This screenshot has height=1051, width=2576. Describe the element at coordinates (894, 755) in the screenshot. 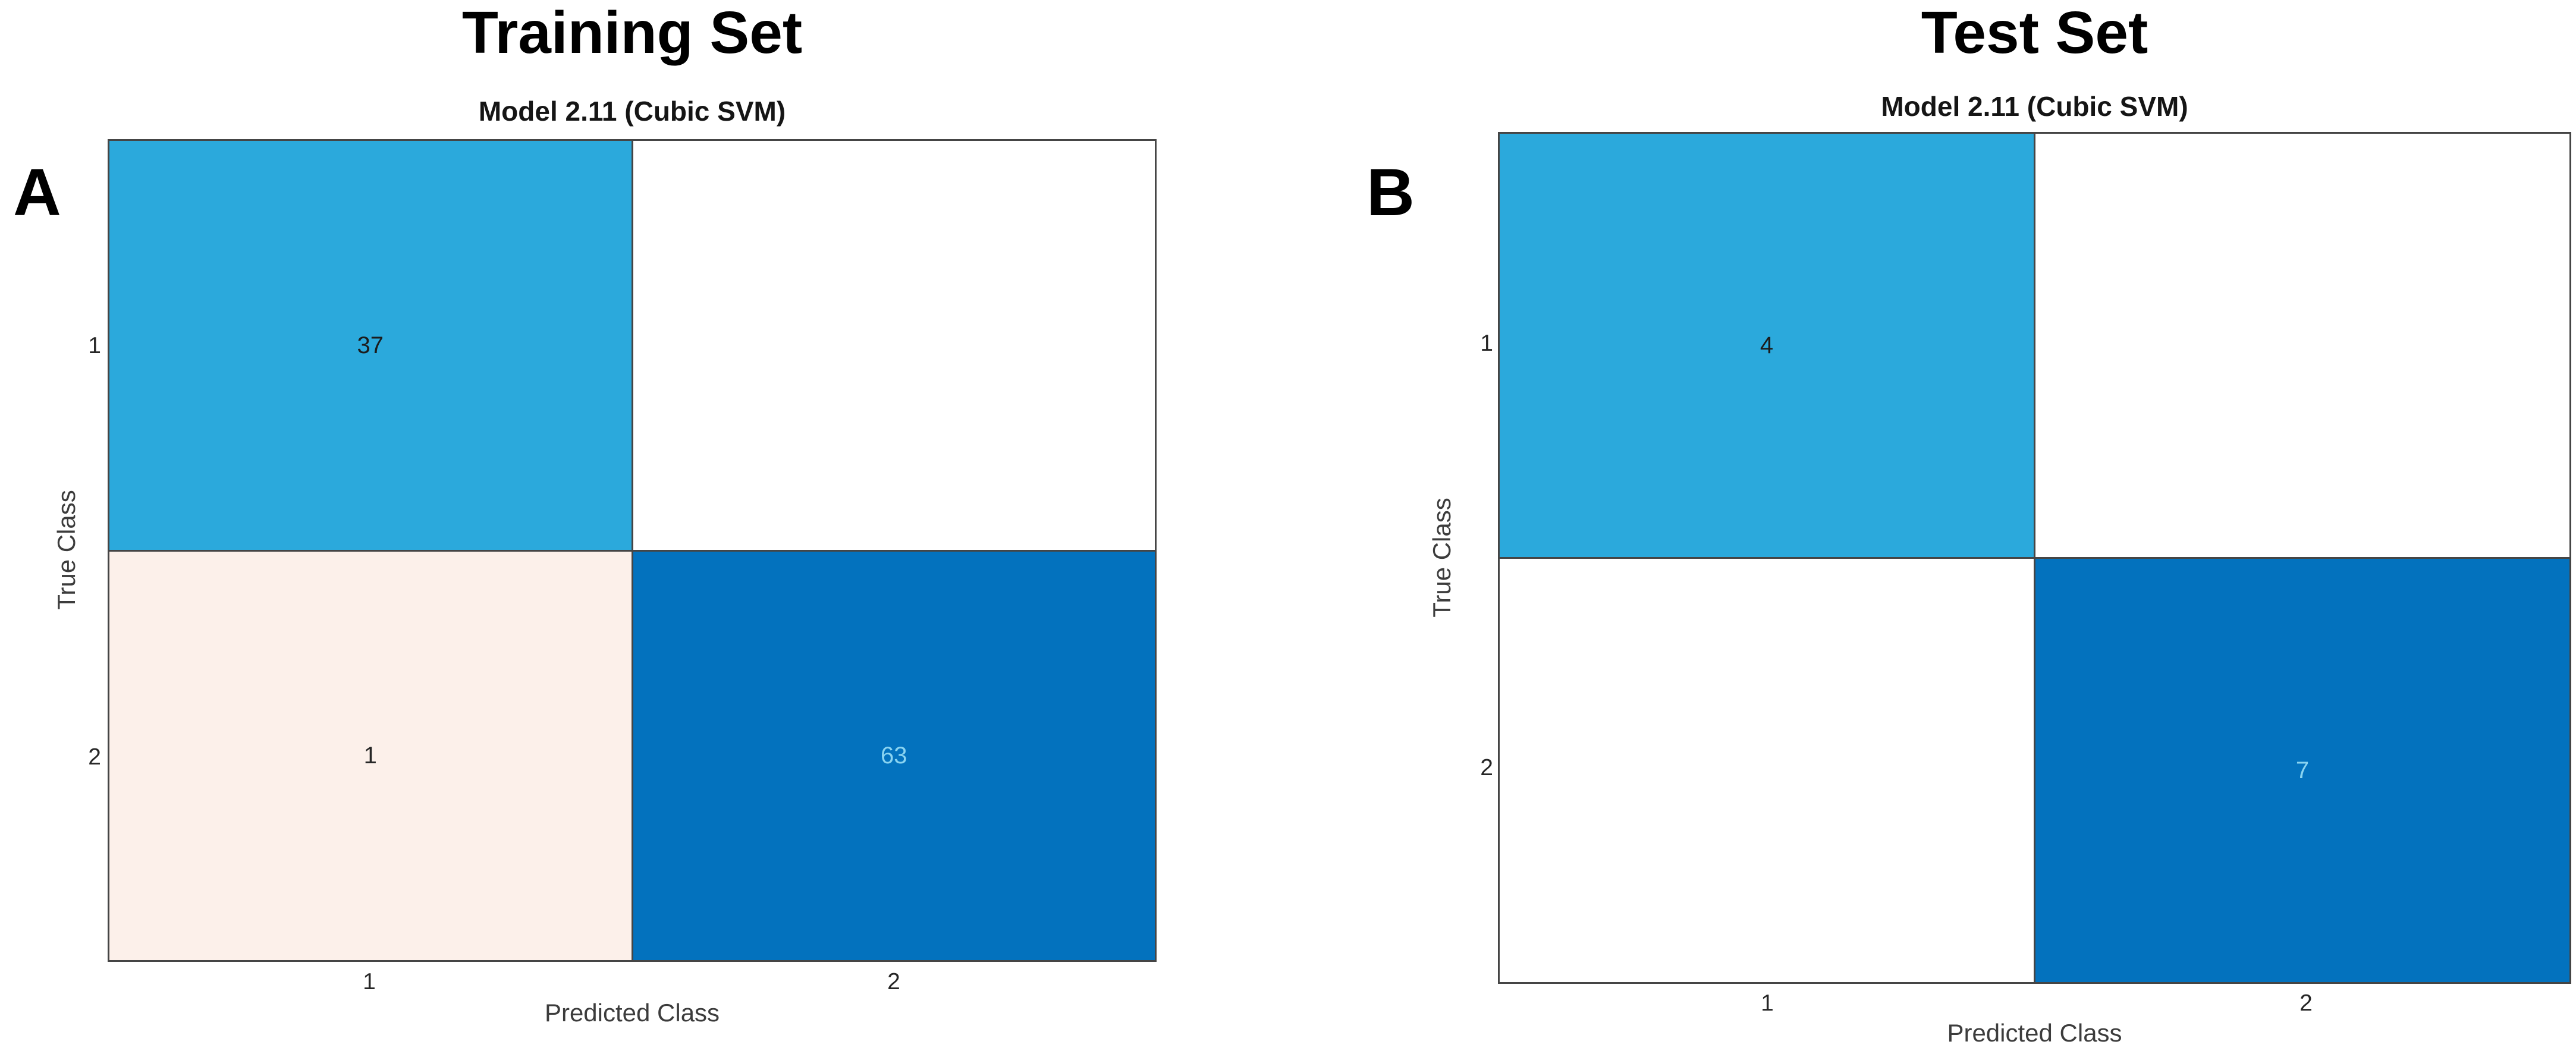

I see `training-cell-true2-pred2: 63` at that location.